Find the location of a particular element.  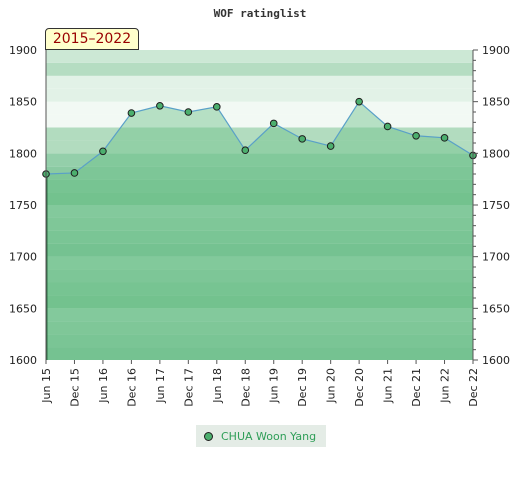

series-line is located at coordinates (259, 137).